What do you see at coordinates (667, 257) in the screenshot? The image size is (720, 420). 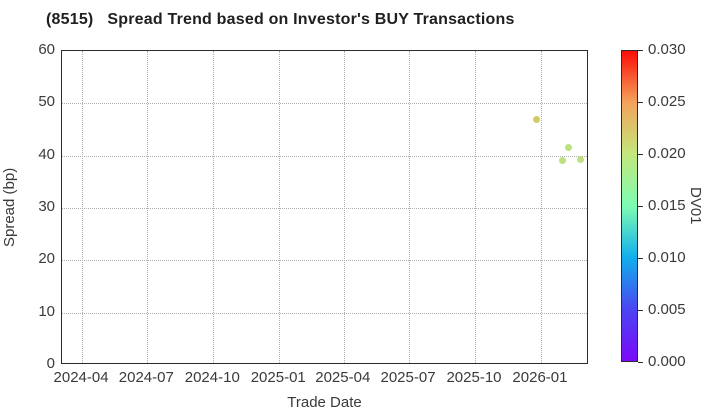 I see `colorbar-tick-label: 0.010` at bounding box center [667, 257].